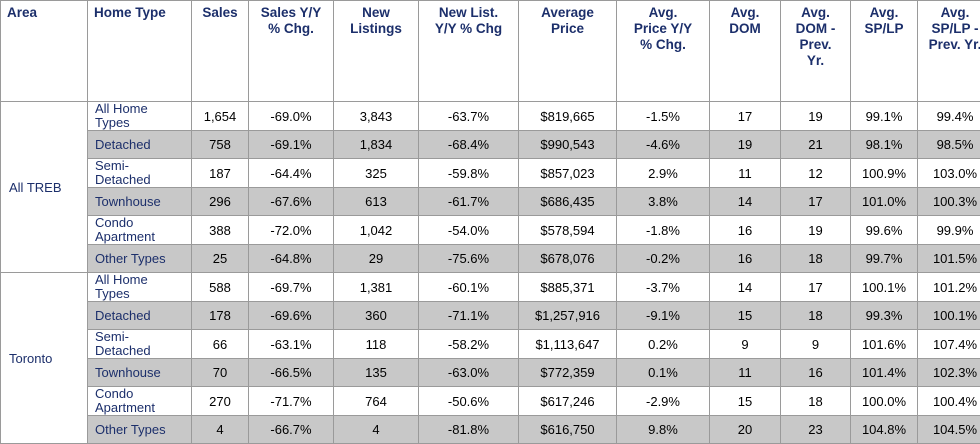  I want to click on avg-price-cell: $1,257,916, so click(568, 316).